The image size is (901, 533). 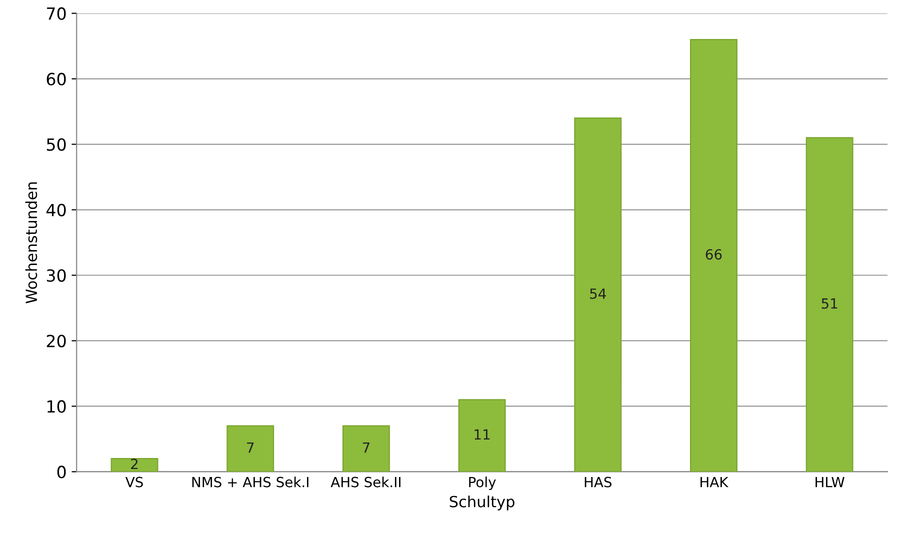 I want to click on x-tick-label: HAS, so click(x=598, y=482).